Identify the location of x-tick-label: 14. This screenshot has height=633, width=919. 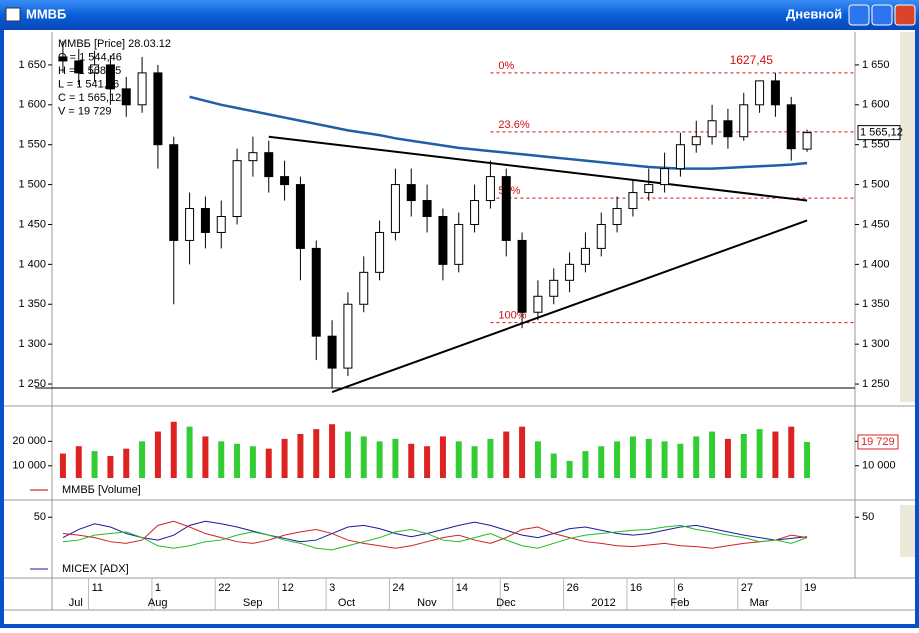
(462, 588).